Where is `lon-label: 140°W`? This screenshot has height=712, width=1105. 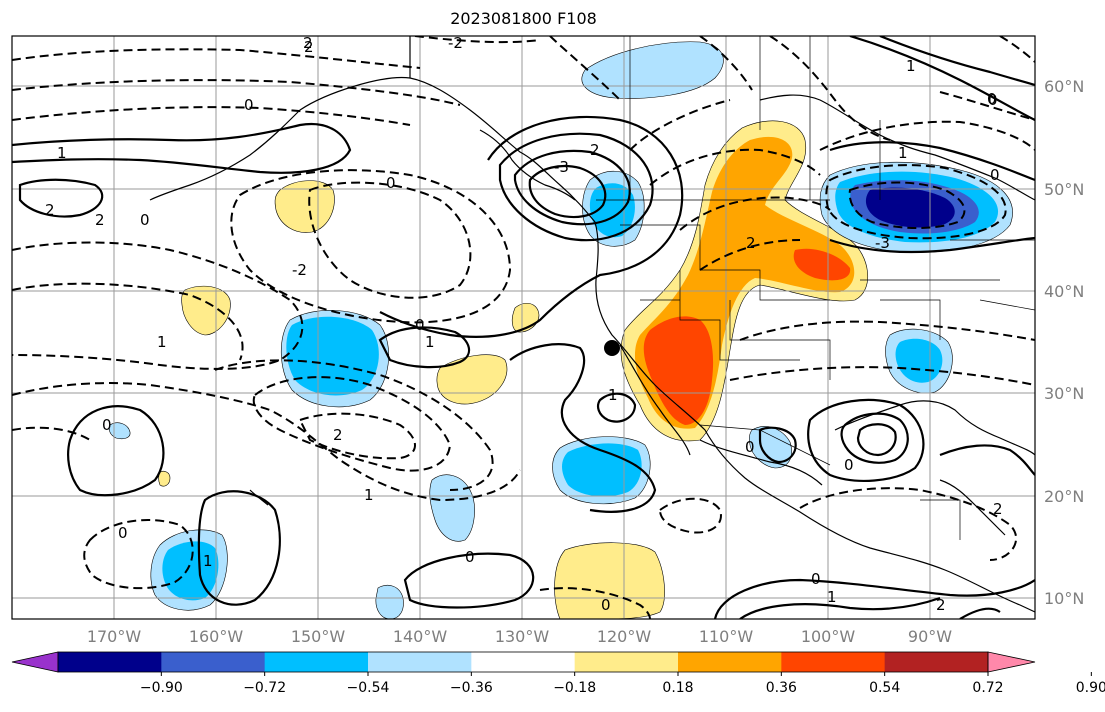 lon-label: 140°W is located at coordinates (420, 636).